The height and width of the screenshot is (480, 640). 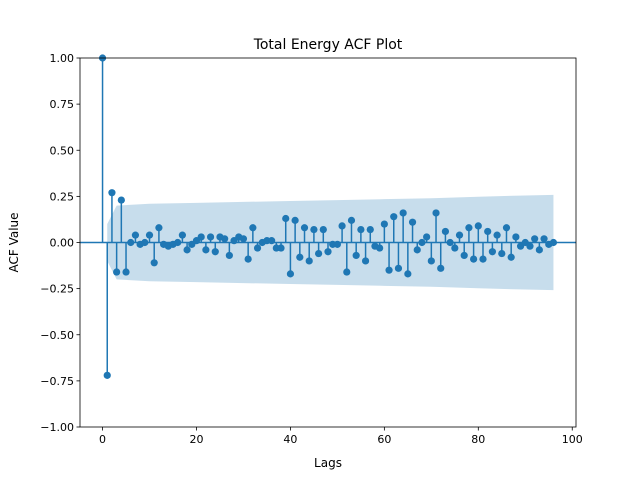 What do you see at coordinates (57, 289) in the screenshot?
I see `y-tick-label: −0.25` at bounding box center [57, 289].